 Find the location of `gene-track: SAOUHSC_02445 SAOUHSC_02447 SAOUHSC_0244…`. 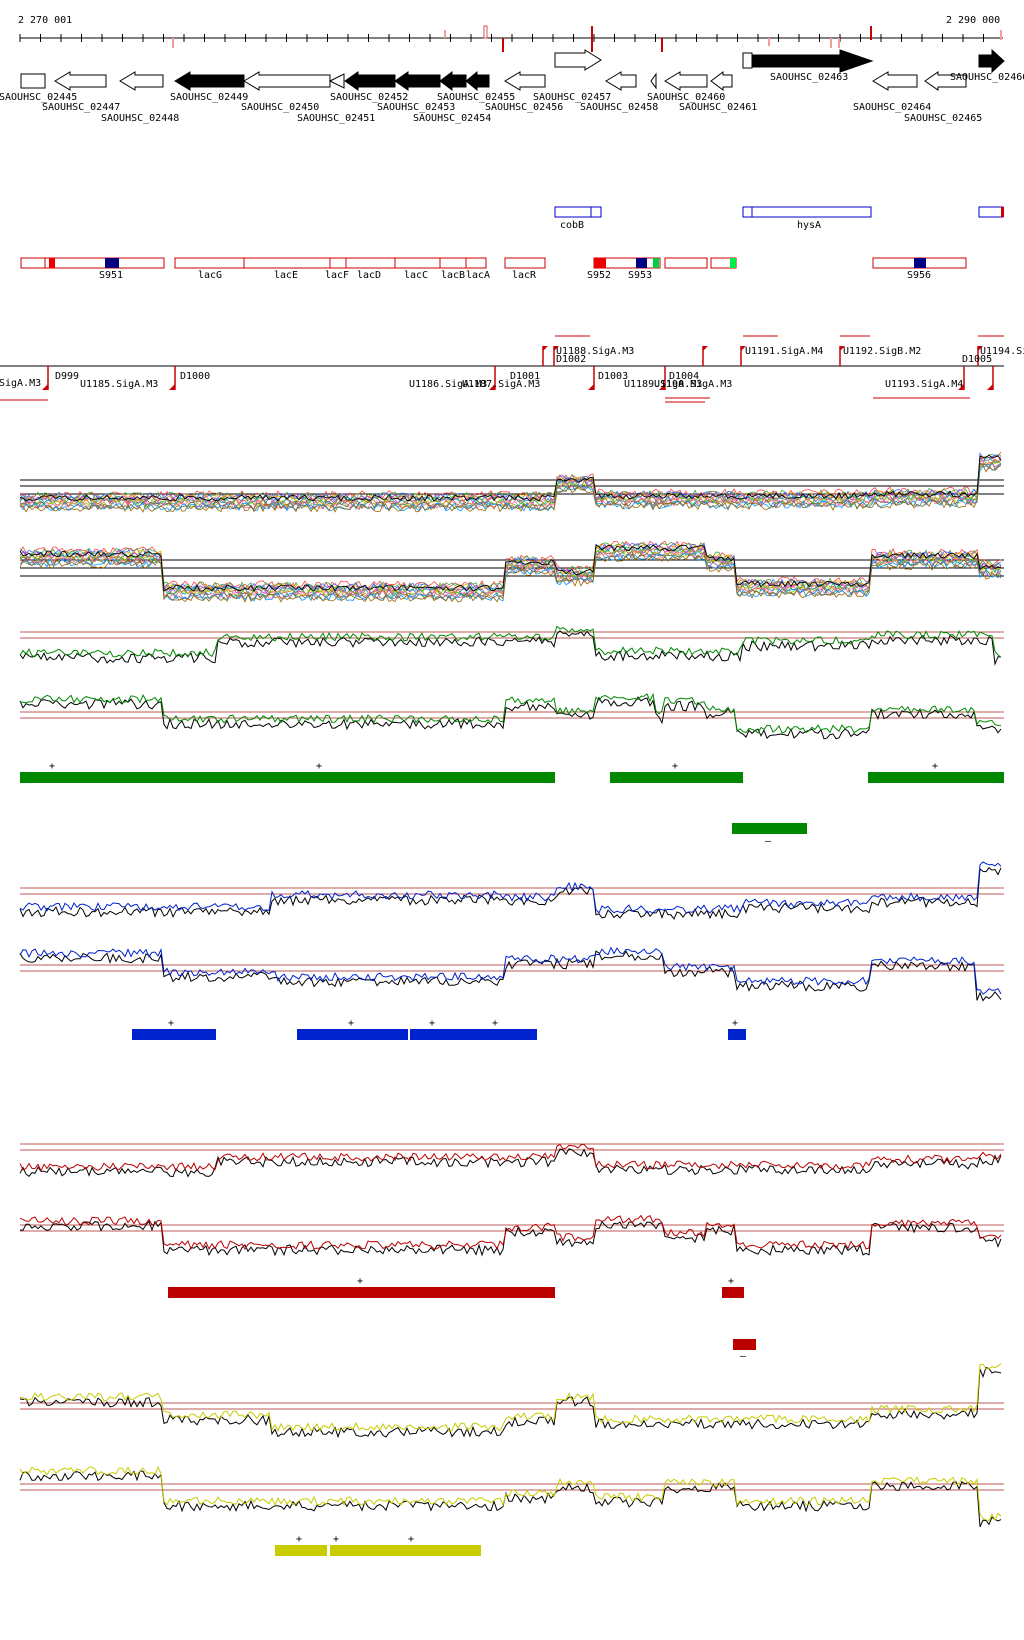

gene-track: SAOUHSC_02445 SAOUHSC_02447 SAOUHSC_0244… is located at coordinates (512, 86).